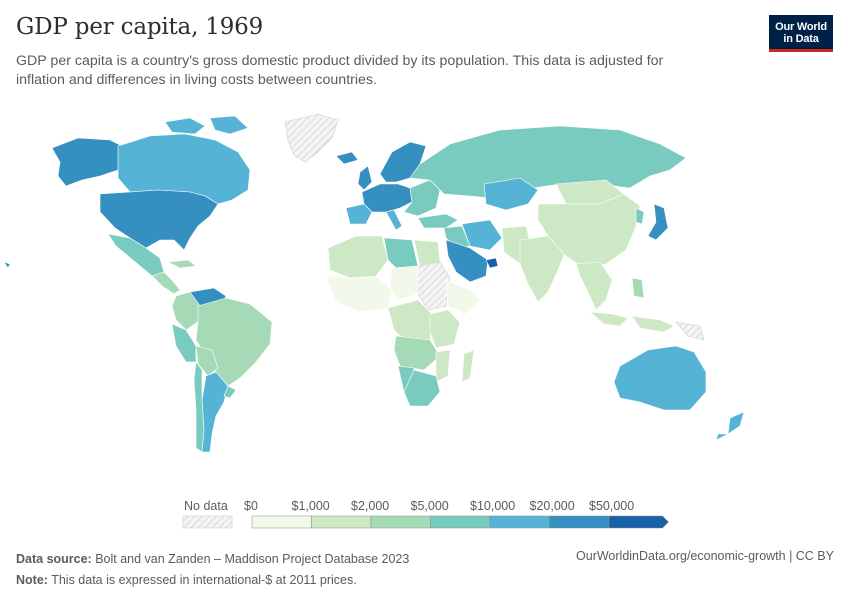 The width and height of the screenshot is (850, 600). Describe the element at coordinates (311, 138) in the screenshot. I see `region-greenland` at that location.